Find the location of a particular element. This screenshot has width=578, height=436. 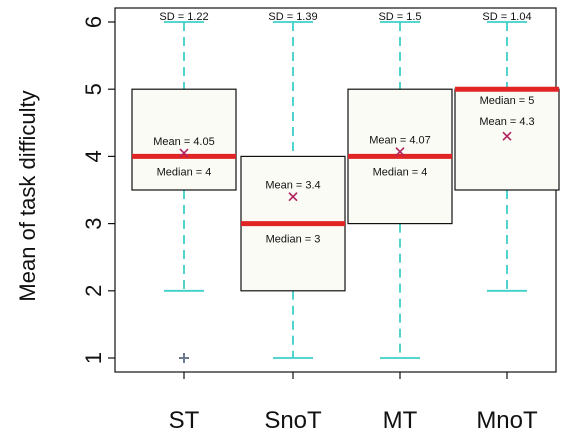

sd-label: SD = 1.22 is located at coordinates (183, 17).